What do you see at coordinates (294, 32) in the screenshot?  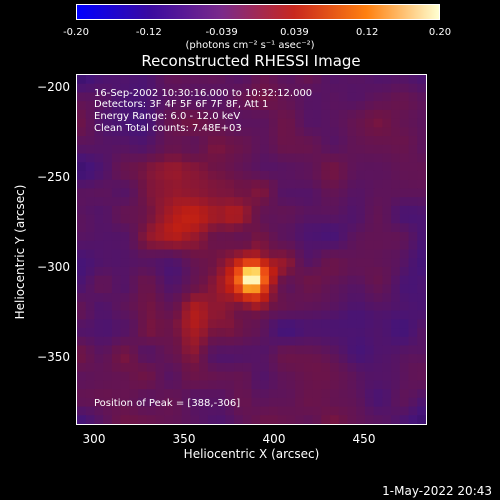 I see `colorbar-tick-label: 0.039` at bounding box center [294, 32].